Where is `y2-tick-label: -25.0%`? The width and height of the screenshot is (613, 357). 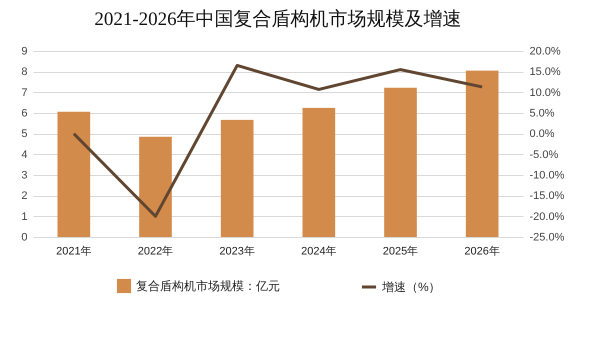
y2-tick-label: -25.0% is located at coordinates (547, 238).